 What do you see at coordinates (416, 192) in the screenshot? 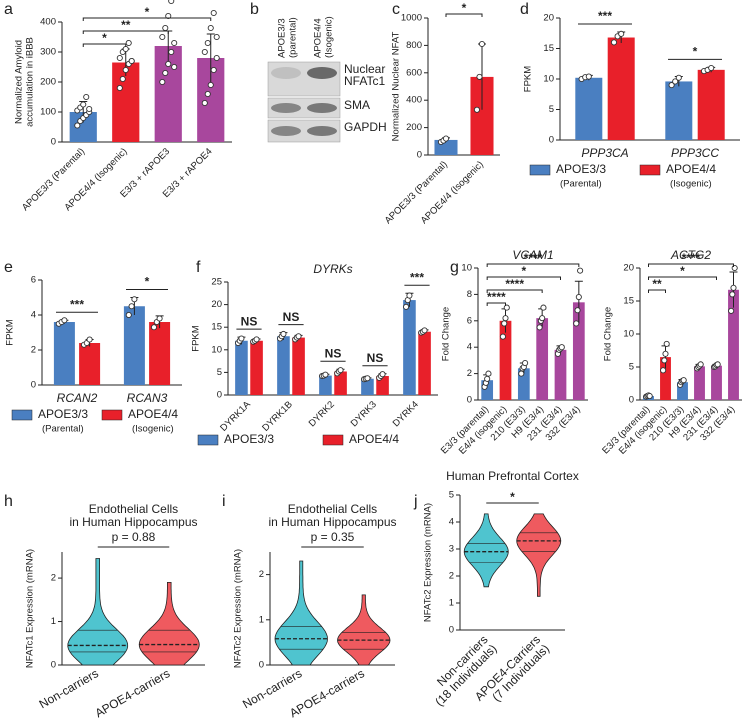
I see `x-tick-label: APOE3/3 (Parental)` at bounding box center [416, 192].